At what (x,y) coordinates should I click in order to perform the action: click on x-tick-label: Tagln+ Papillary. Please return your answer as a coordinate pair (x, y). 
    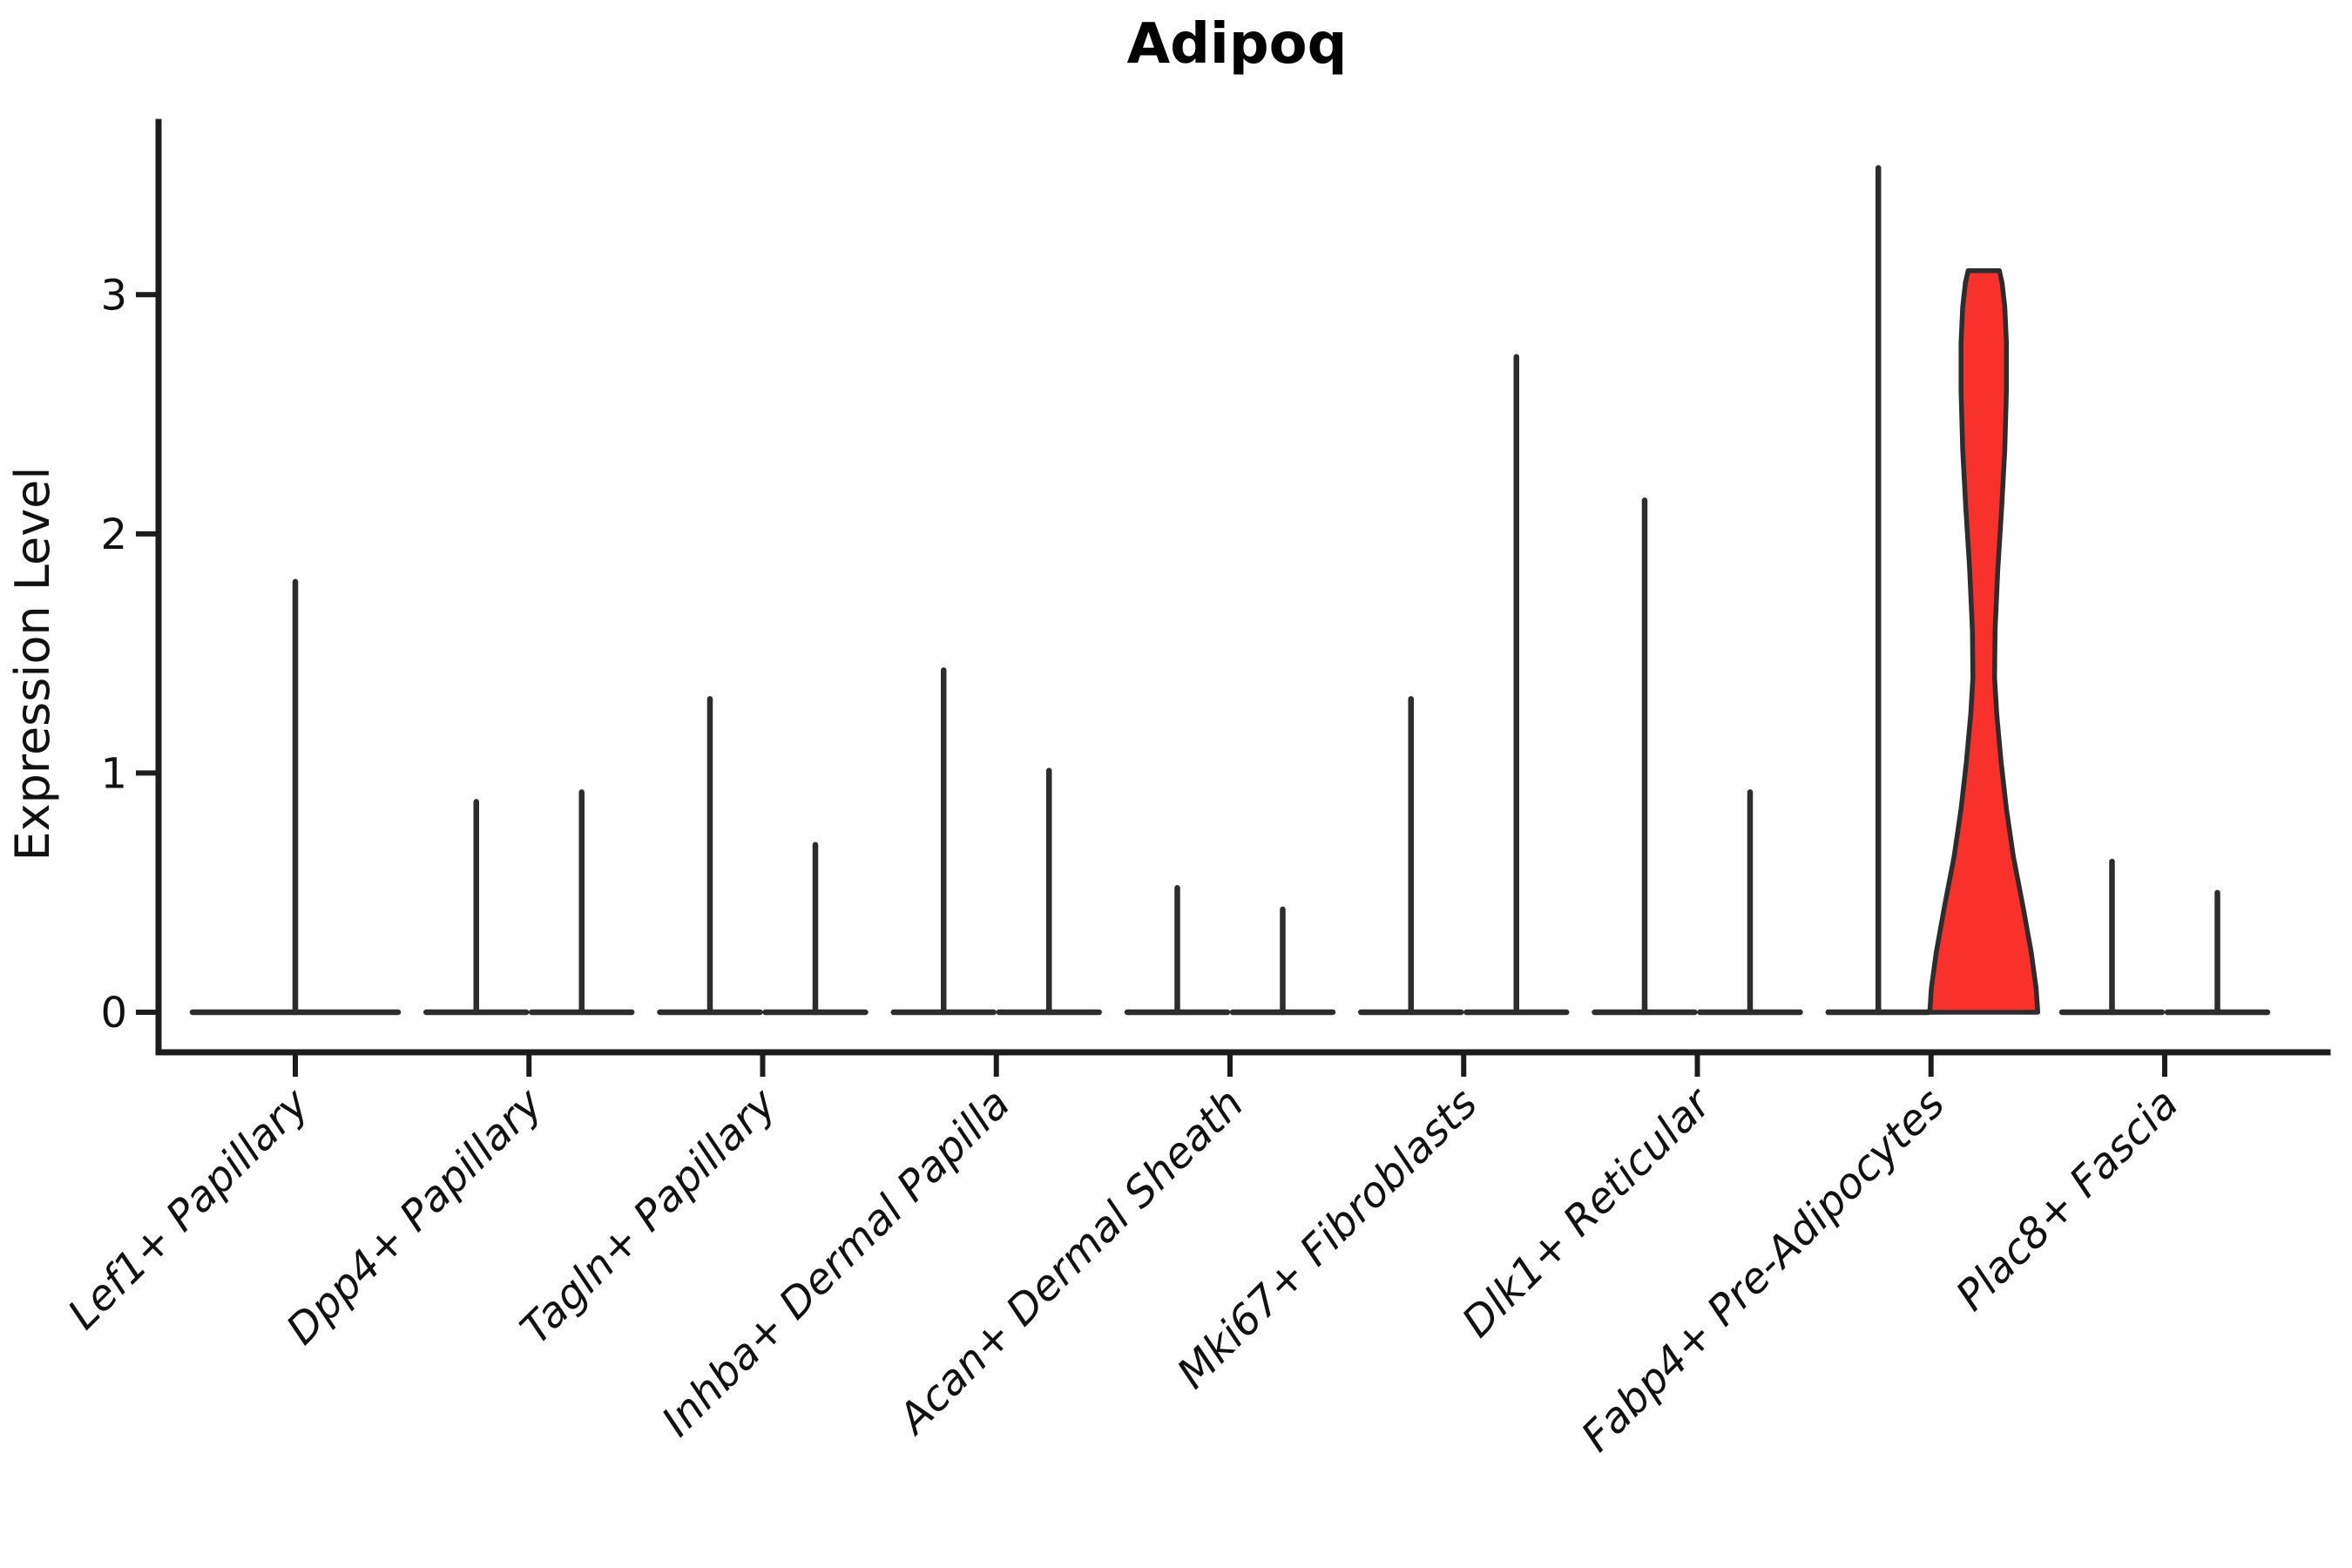
    Looking at the image, I should click on (649, 1216).